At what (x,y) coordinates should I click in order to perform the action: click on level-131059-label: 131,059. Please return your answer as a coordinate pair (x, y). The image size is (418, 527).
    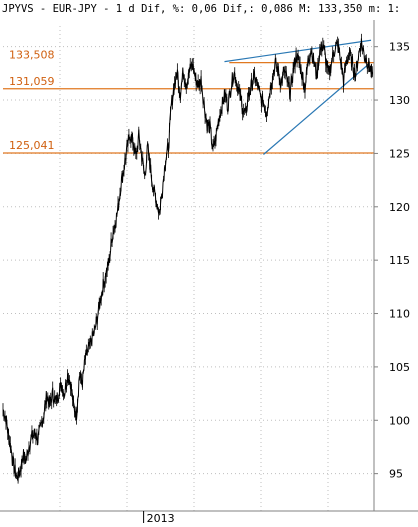
    Looking at the image, I should click on (32, 81).